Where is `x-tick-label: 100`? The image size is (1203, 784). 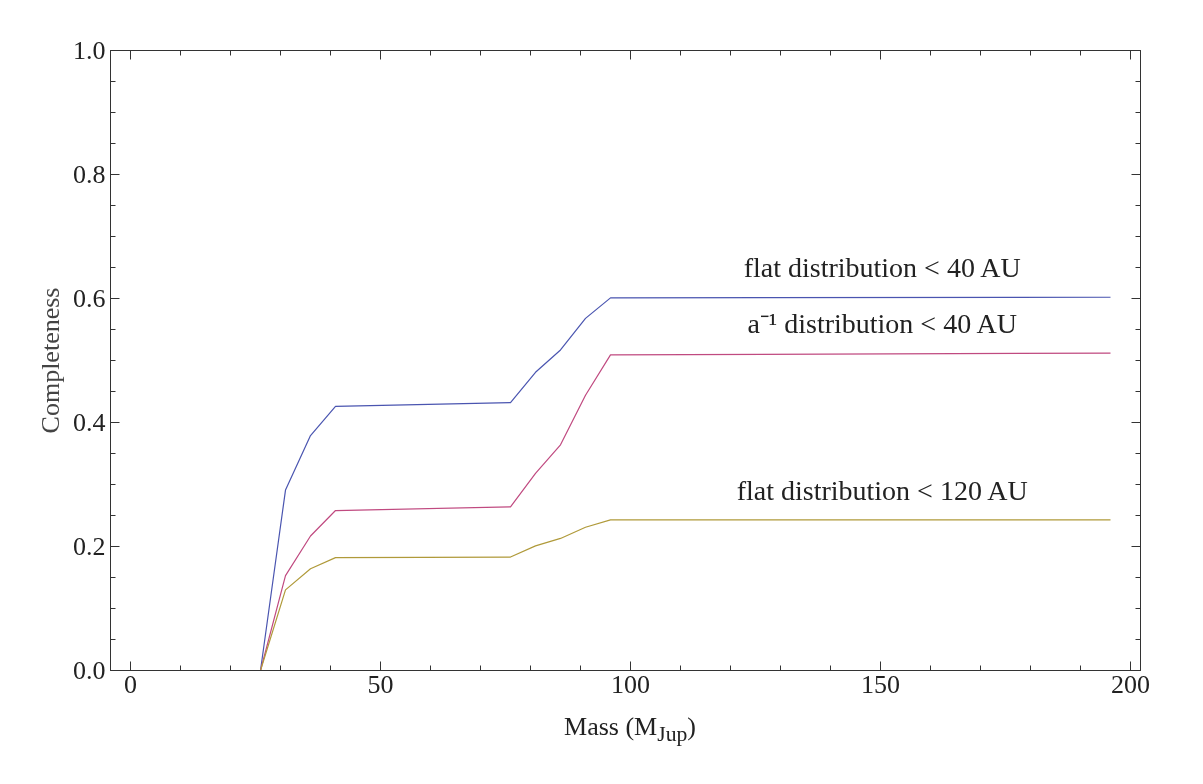
x-tick-label: 100 is located at coordinates (630, 684).